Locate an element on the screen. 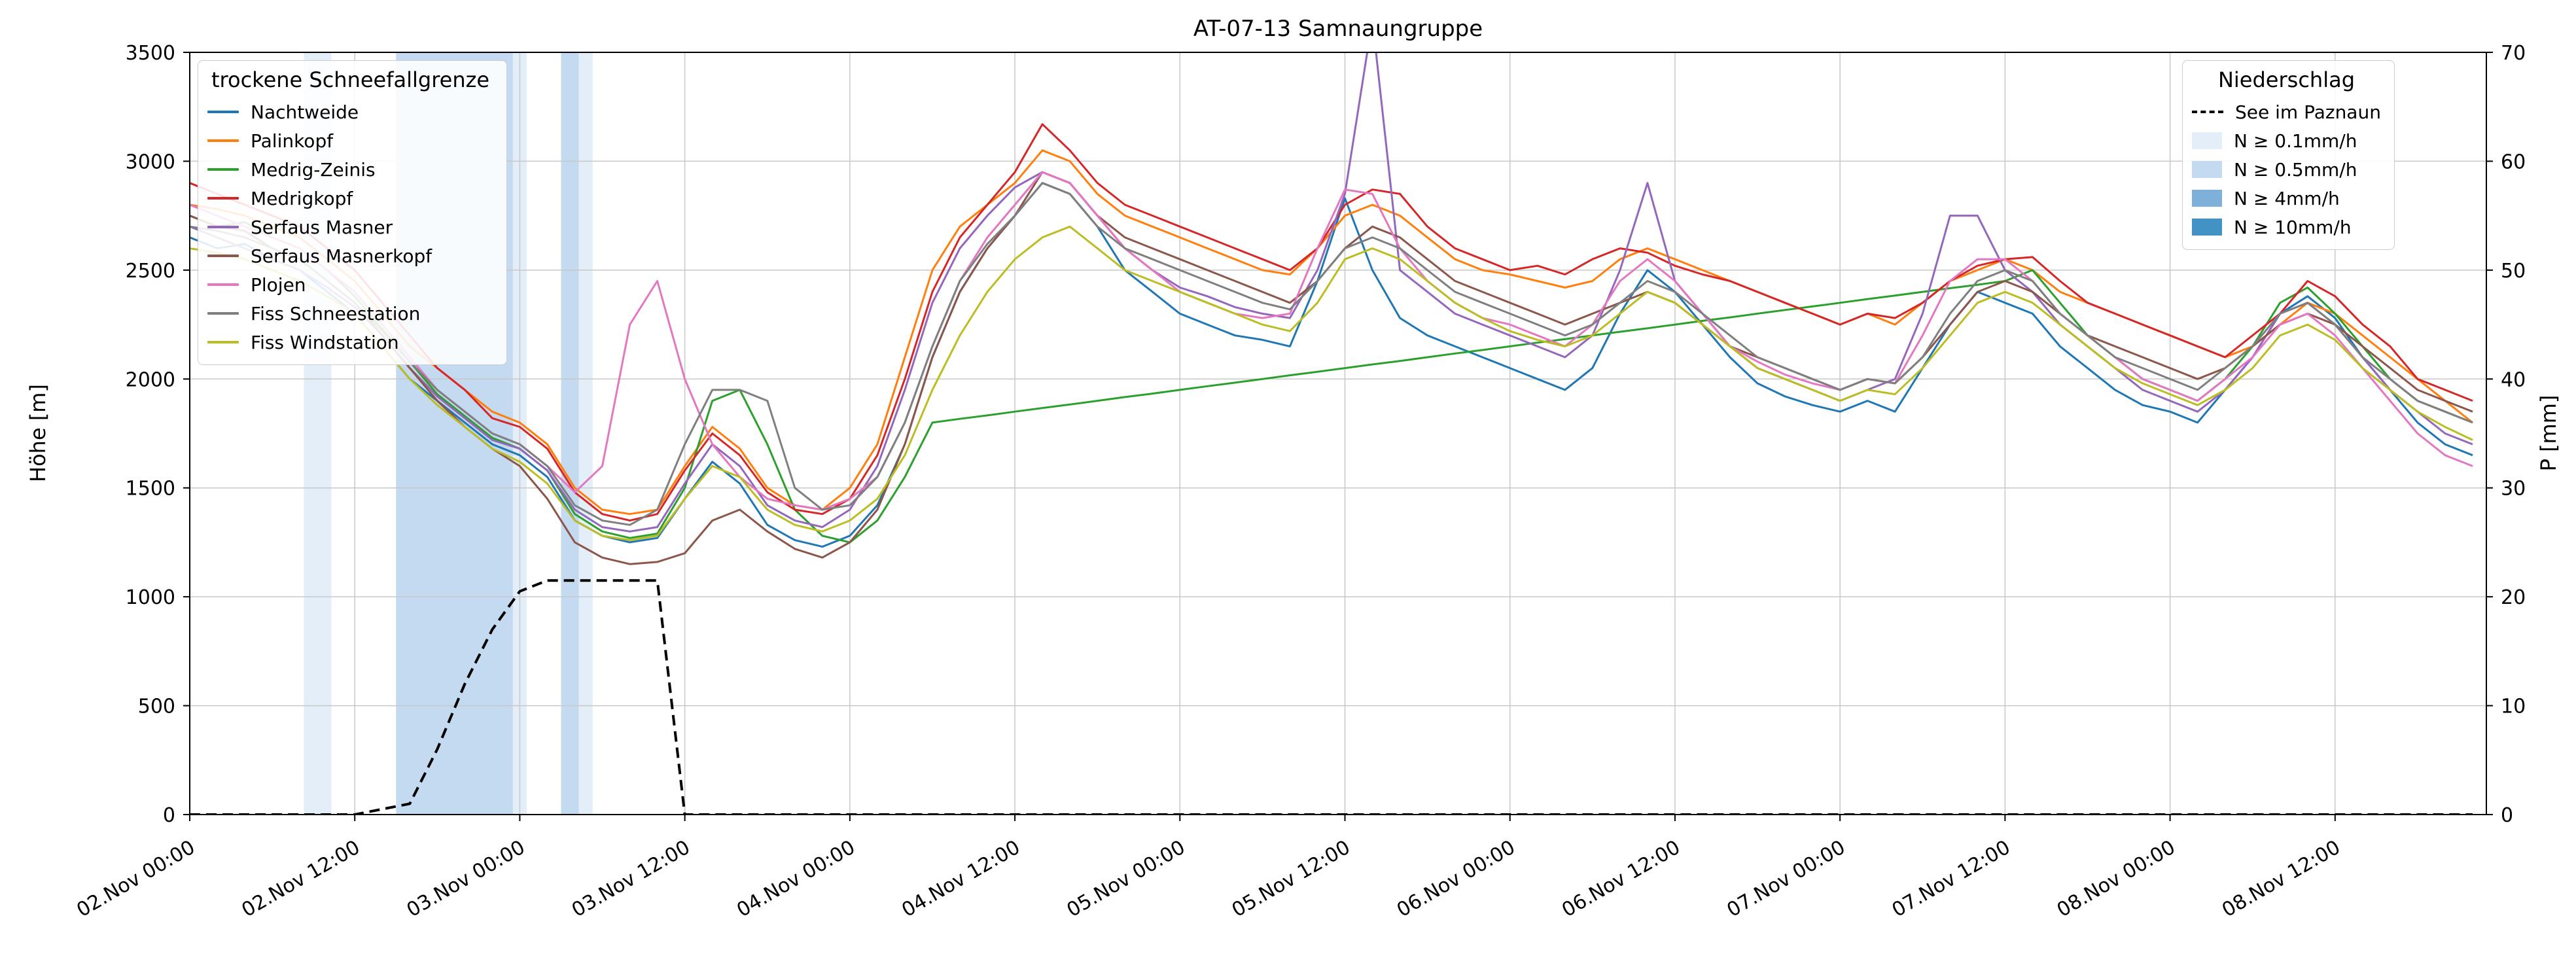  legend-item-medrigkopf: Medrigkopf is located at coordinates (350, 199).